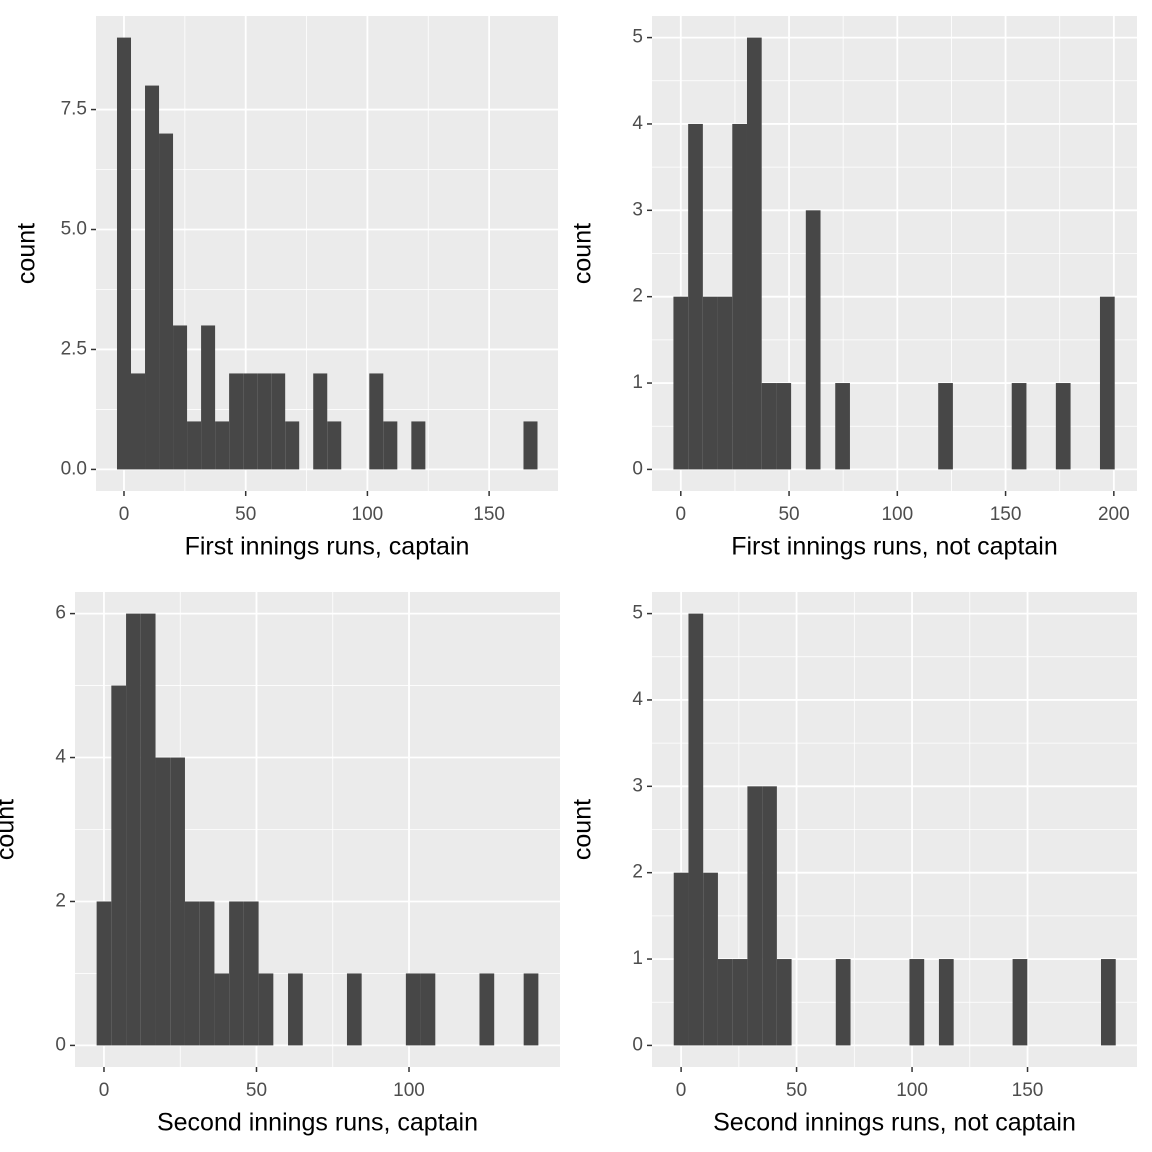 The image size is (1152, 1152). What do you see at coordinates (327, 547) in the screenshot?
I see `x-axis-title: First innings runs, captain` at bounding box center [327, 547].